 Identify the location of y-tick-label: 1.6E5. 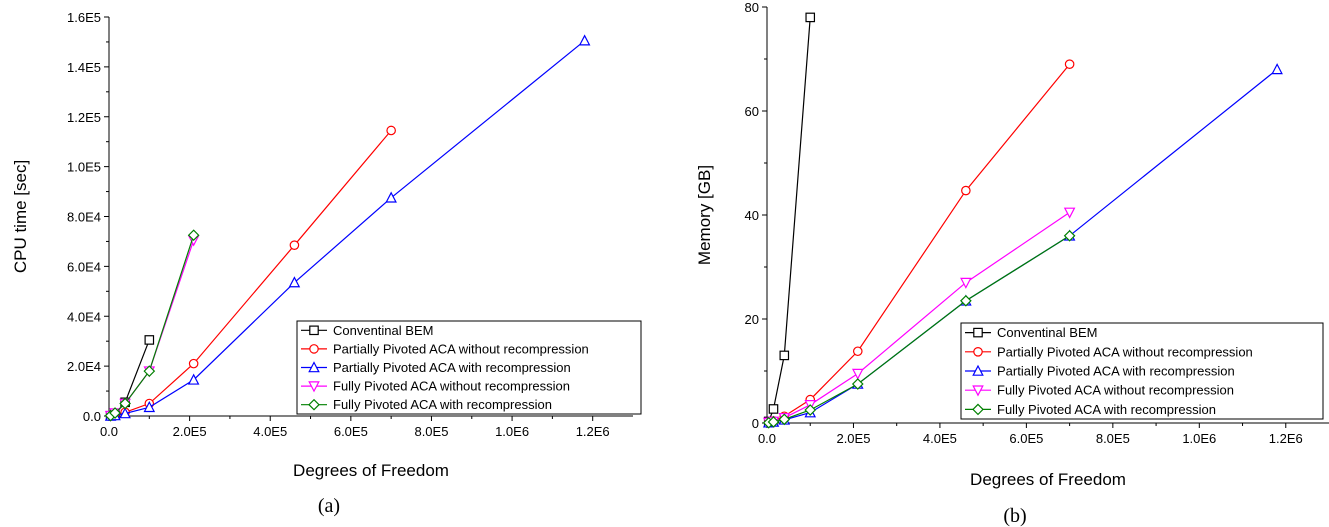
(84, 17).